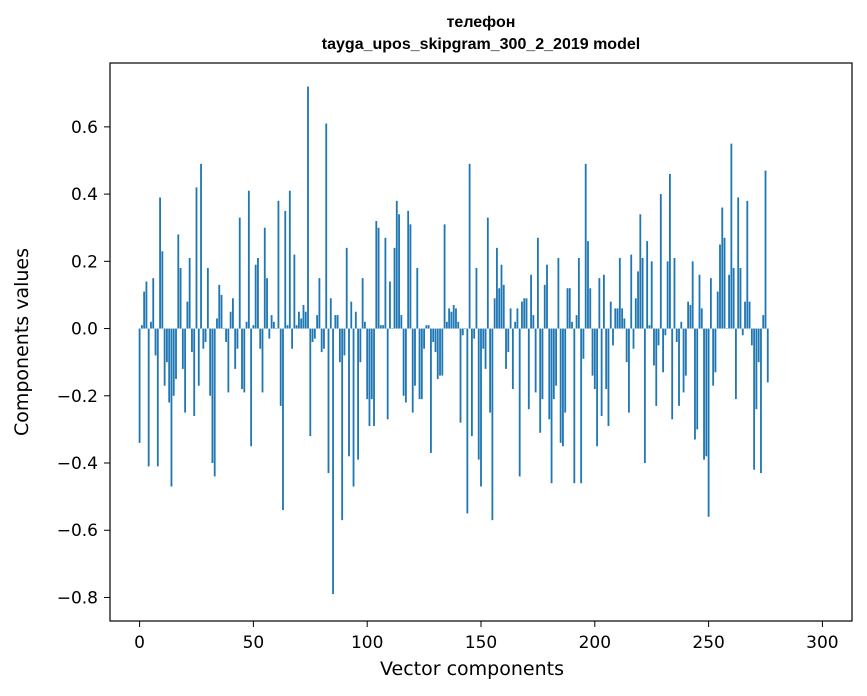 The height and width of the screenshot is (696, 867). Describe the element at coordinates (481, 44) in the screenshot. I see `chart-subtitle: tayga_upos_skipgram_300_2_2019 model` at that location.